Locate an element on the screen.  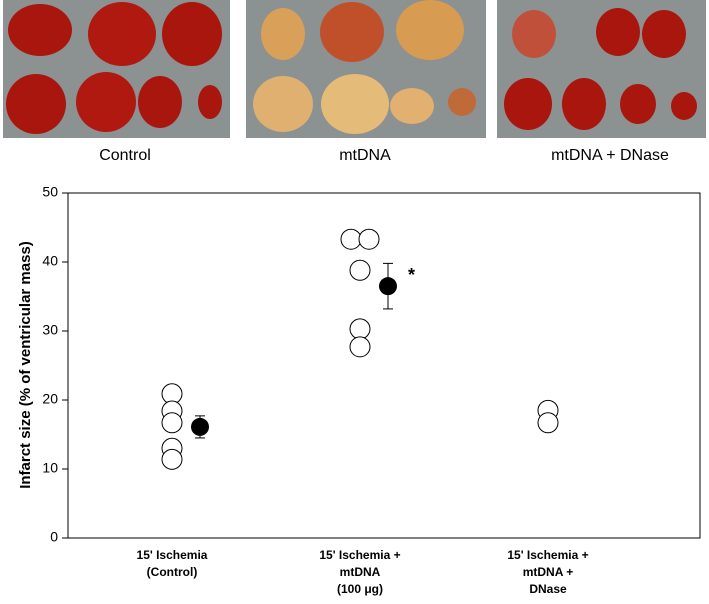
photo-caption: mtDNA is located at coordinates (365, 155).